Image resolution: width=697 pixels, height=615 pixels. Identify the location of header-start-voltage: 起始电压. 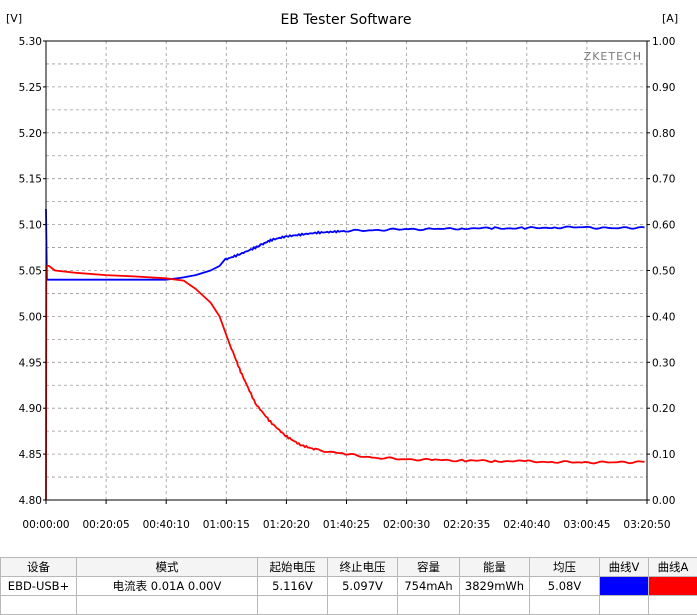
(293, 567).